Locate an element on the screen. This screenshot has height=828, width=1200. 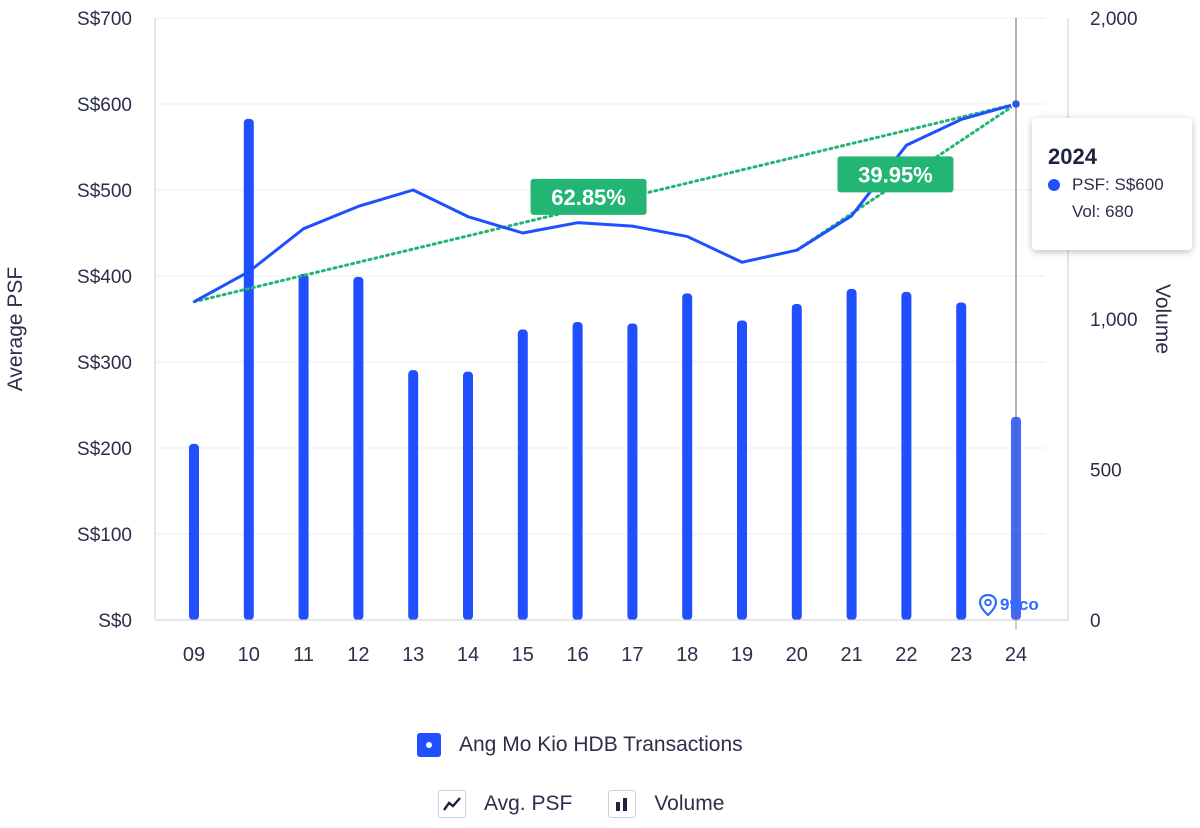
x-tick-label: 18 is located at coordinates (687, 655).